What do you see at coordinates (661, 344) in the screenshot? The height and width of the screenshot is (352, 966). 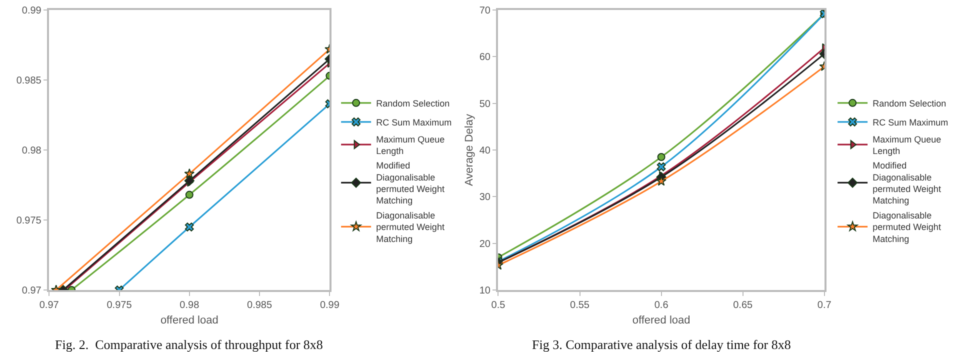 I see `caption: Fig 3. Comparative analysis of delay time for 8x8` at bounding box center [661, 344].